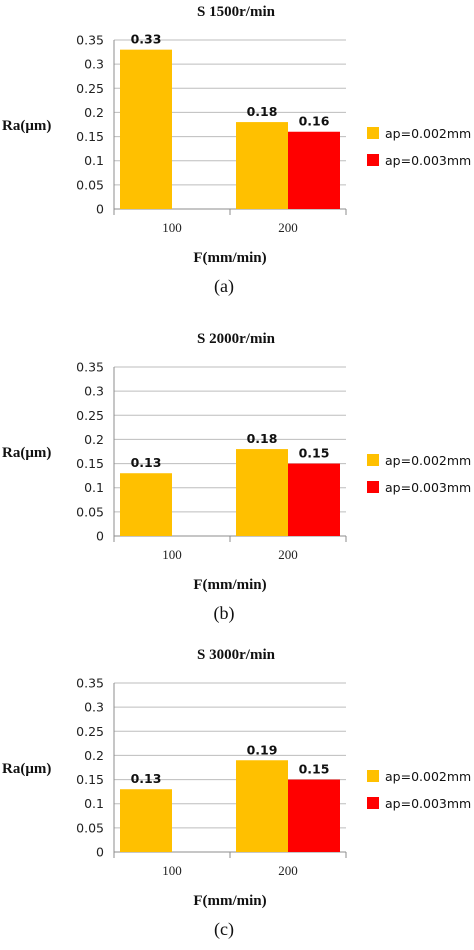 Image resolution: width=474 pixels, height=950 pixels. What do you see at coordinates (236, 655) in the screenshot?
I see `chart-title: S 3000r/min` at bounding box center [236, 655].